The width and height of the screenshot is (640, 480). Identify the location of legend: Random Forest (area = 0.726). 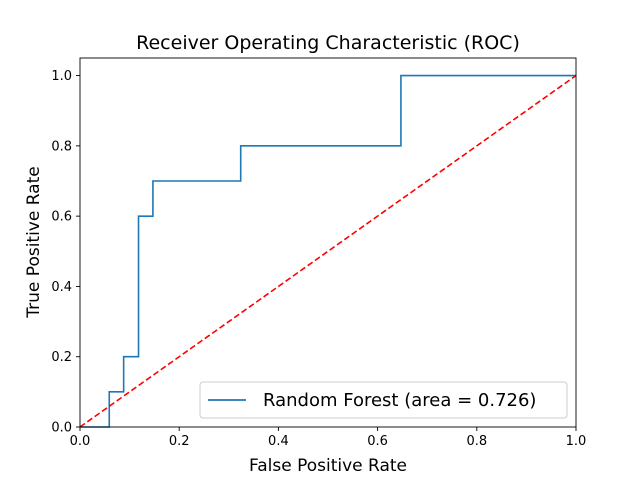
(383, 400).